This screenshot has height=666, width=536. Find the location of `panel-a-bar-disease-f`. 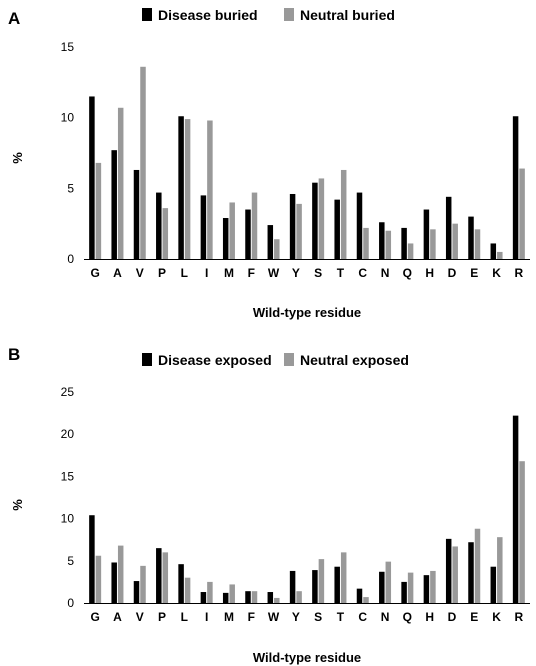

panel-a-bar-disease-f is located at coordinates (248, 234).